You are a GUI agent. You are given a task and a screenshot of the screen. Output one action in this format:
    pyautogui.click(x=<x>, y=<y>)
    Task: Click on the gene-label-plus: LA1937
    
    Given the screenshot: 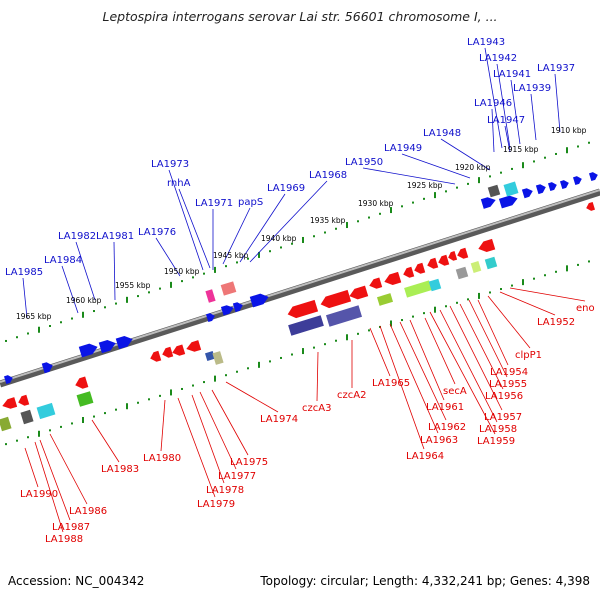 What is the action you would take?
    pyautogui.click(x=556, y=68)
    